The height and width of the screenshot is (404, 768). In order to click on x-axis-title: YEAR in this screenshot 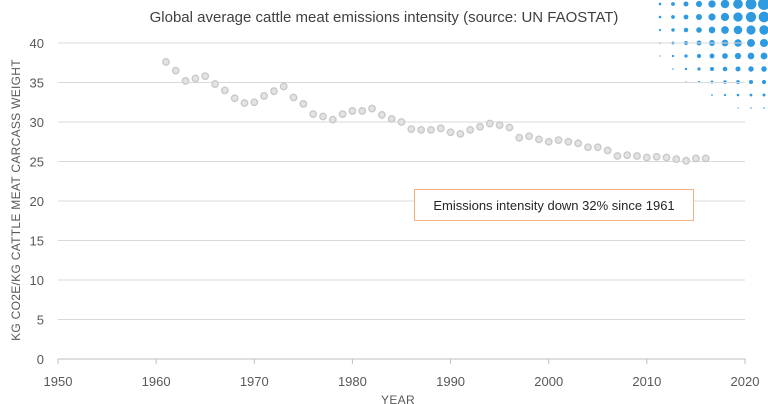, I will do `click(398, 398)`.